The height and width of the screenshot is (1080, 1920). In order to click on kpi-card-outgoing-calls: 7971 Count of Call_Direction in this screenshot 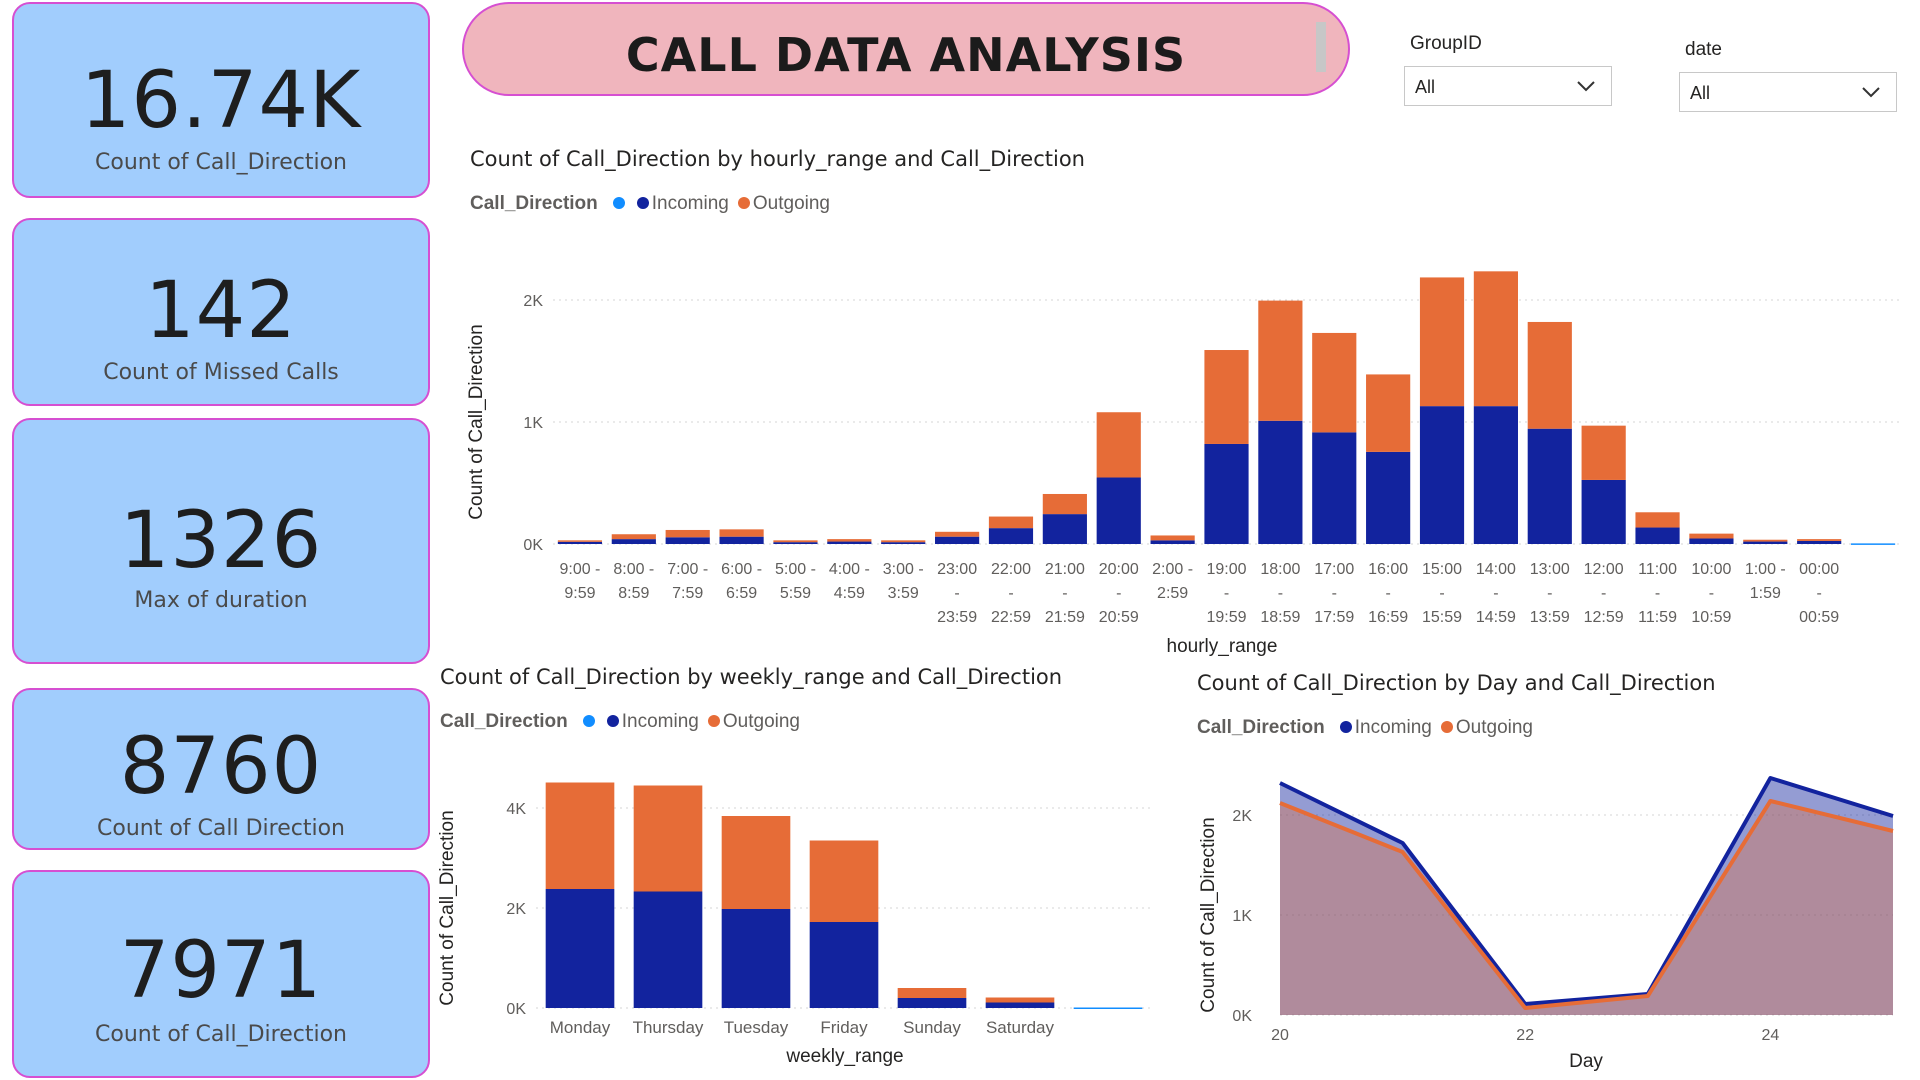, I will do `click(221, 974)`.